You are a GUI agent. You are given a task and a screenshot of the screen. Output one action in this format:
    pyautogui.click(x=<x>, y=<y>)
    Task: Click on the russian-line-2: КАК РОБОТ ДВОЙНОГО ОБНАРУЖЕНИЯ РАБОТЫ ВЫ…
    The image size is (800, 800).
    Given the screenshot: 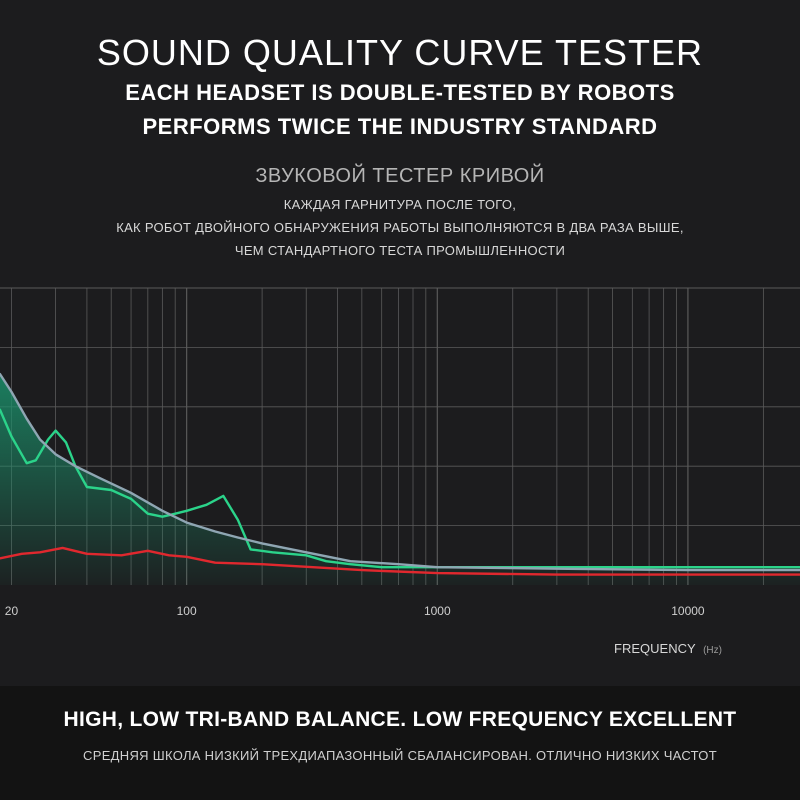 What is the action you would take?
    pyautogui.click(x=400, y=227)
    